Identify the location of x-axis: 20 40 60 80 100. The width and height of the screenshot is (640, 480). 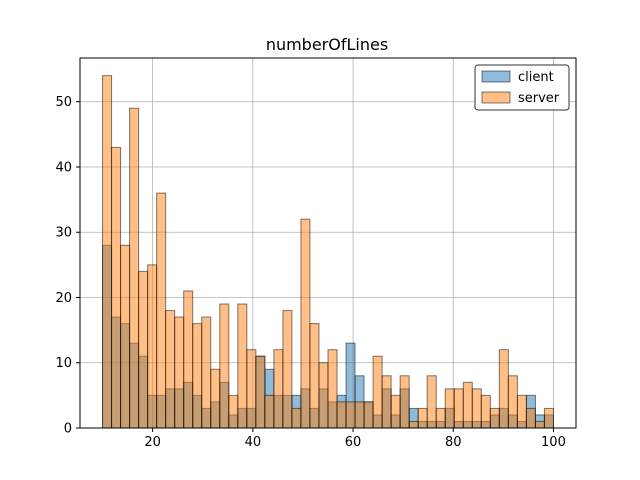
(355, 439).